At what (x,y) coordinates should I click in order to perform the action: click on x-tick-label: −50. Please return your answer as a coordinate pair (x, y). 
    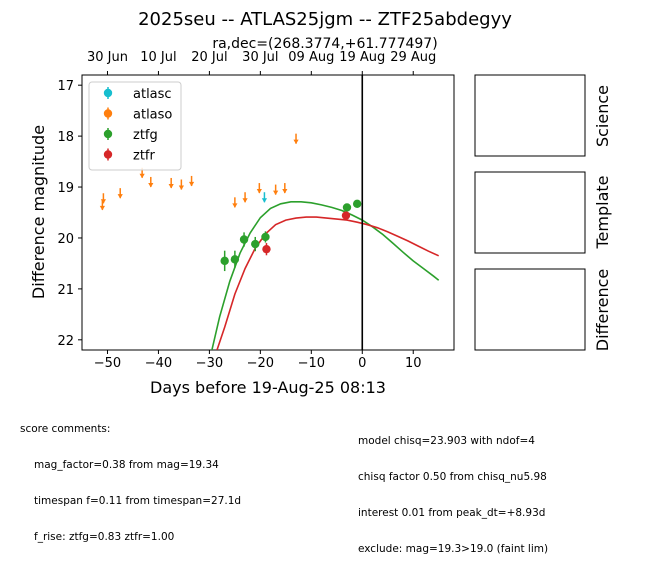
    Looking at the image, I should click on (107, 363).